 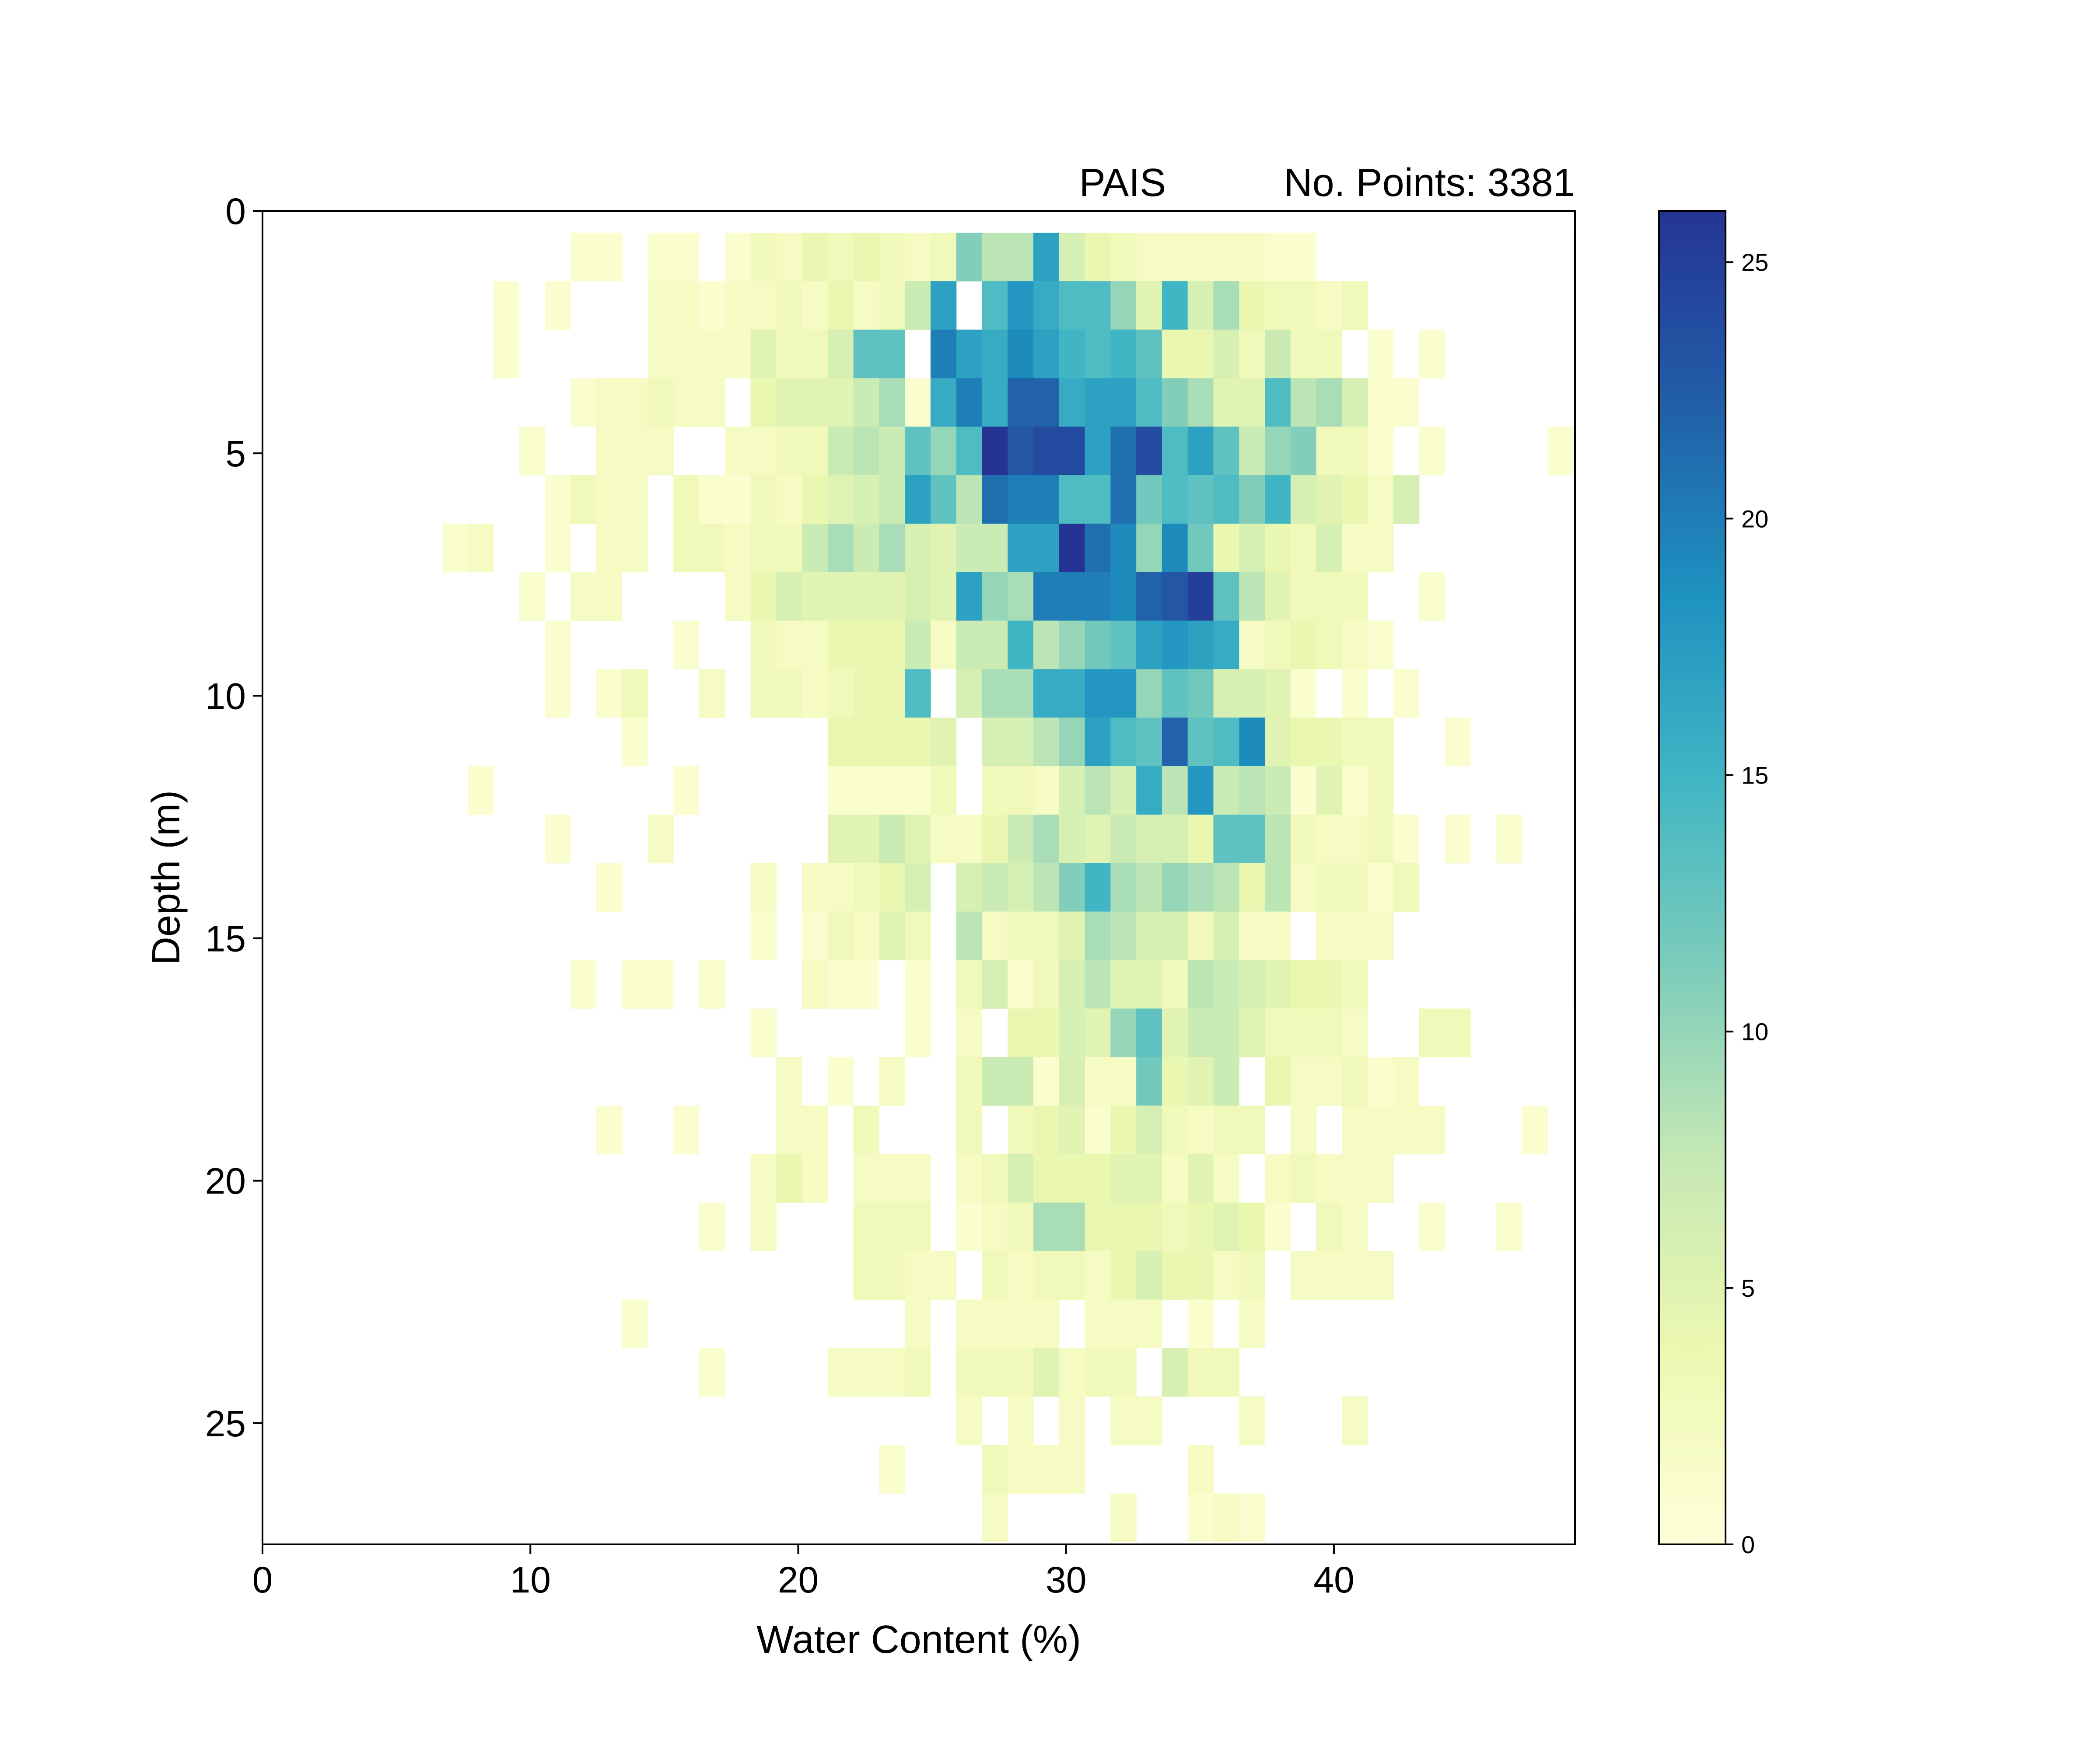 I want to click on colorbar-tick-label: 10, so click(x=1754, y=1032).